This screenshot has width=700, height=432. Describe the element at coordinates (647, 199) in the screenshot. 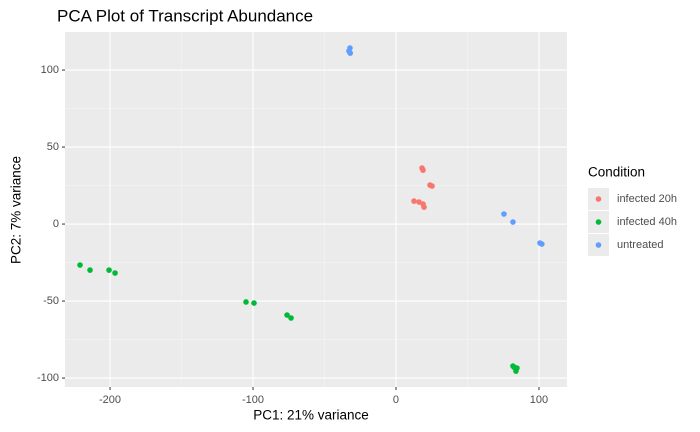

I see `legend-label: infected 20h` at that location.